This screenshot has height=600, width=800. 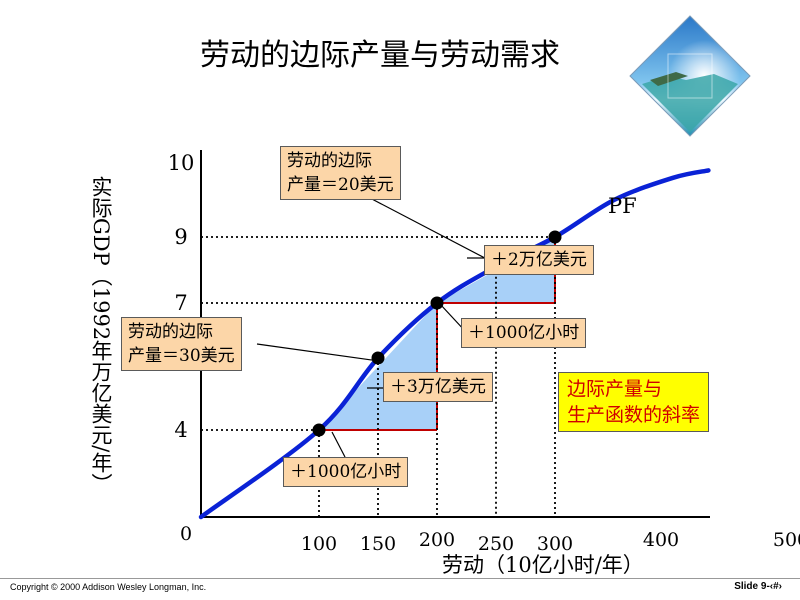 What do you see at coordinates (555, 544) in the screenshot?
I see `x-tick-label: 300` at bounding box center [555, 544].